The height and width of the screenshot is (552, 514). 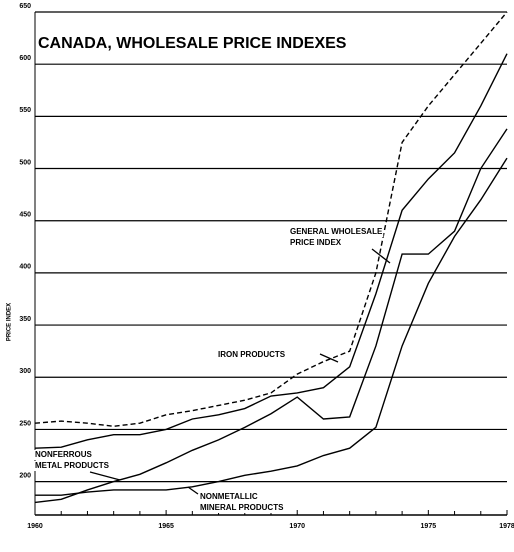 I want to click on annotation: METAL PRODUCTS, so click(x=72, y=465).